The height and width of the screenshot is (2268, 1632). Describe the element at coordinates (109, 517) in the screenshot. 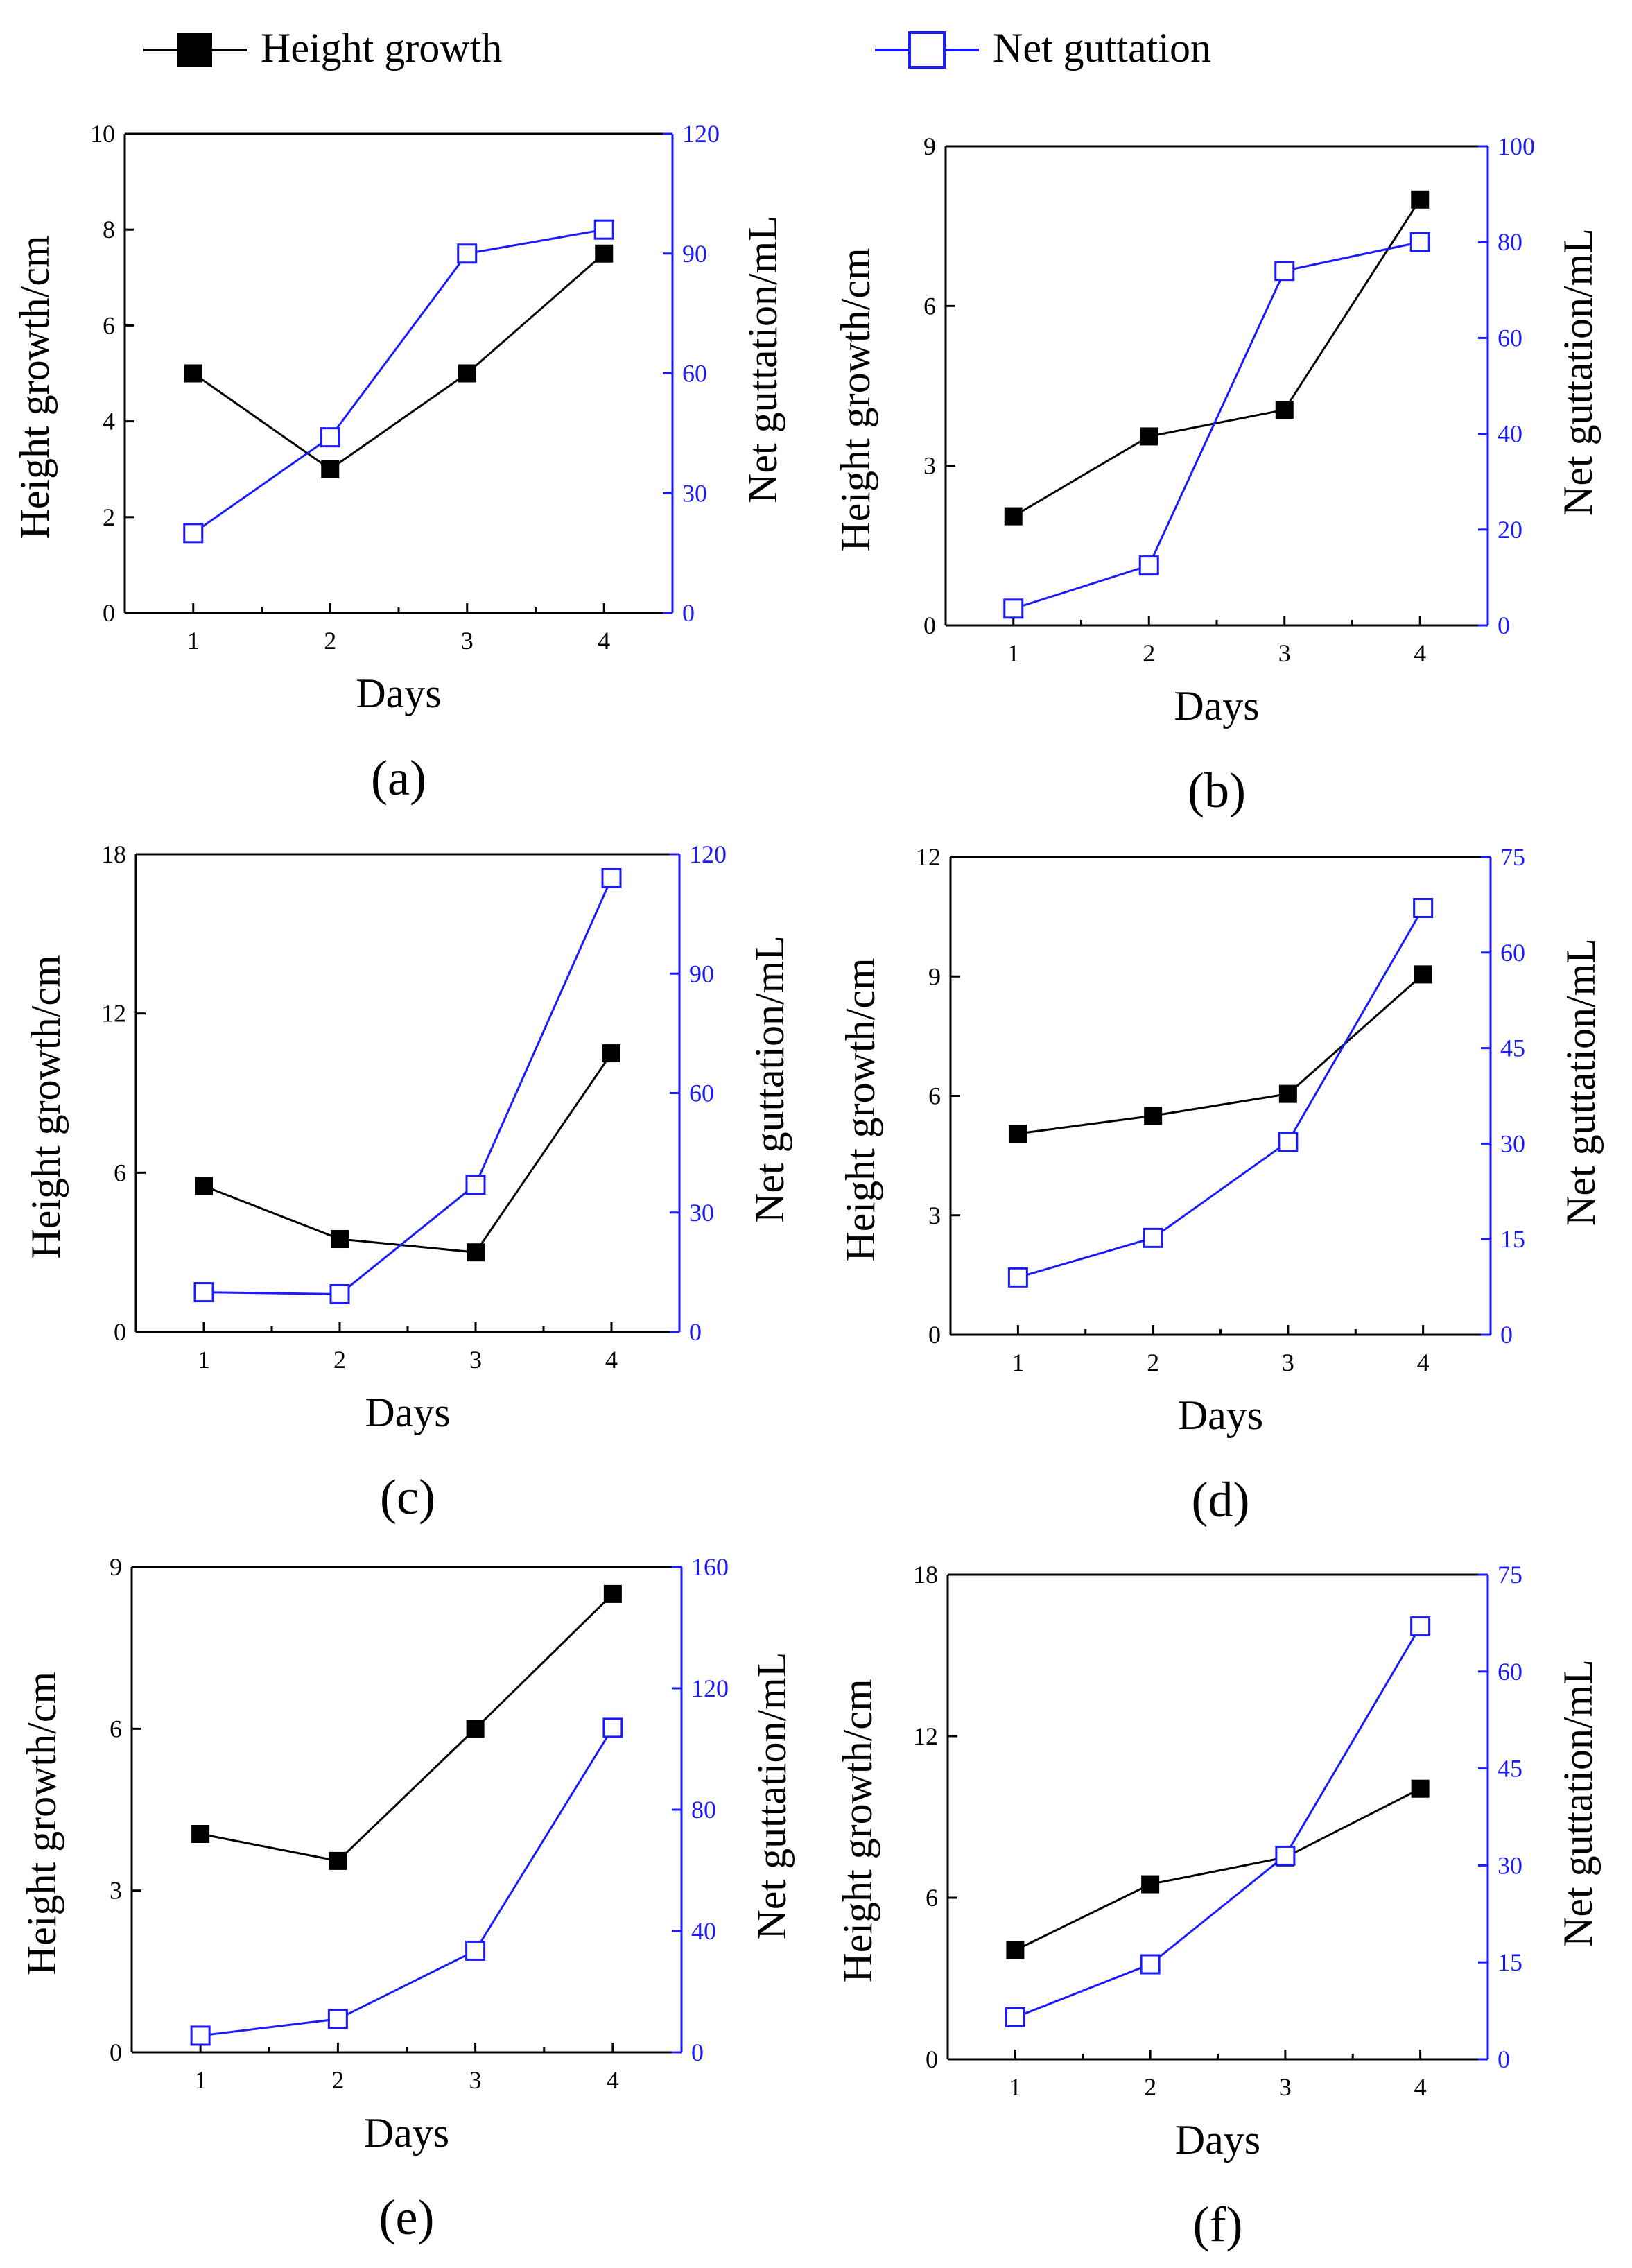

I see `y-tick-label: 2` at that location.